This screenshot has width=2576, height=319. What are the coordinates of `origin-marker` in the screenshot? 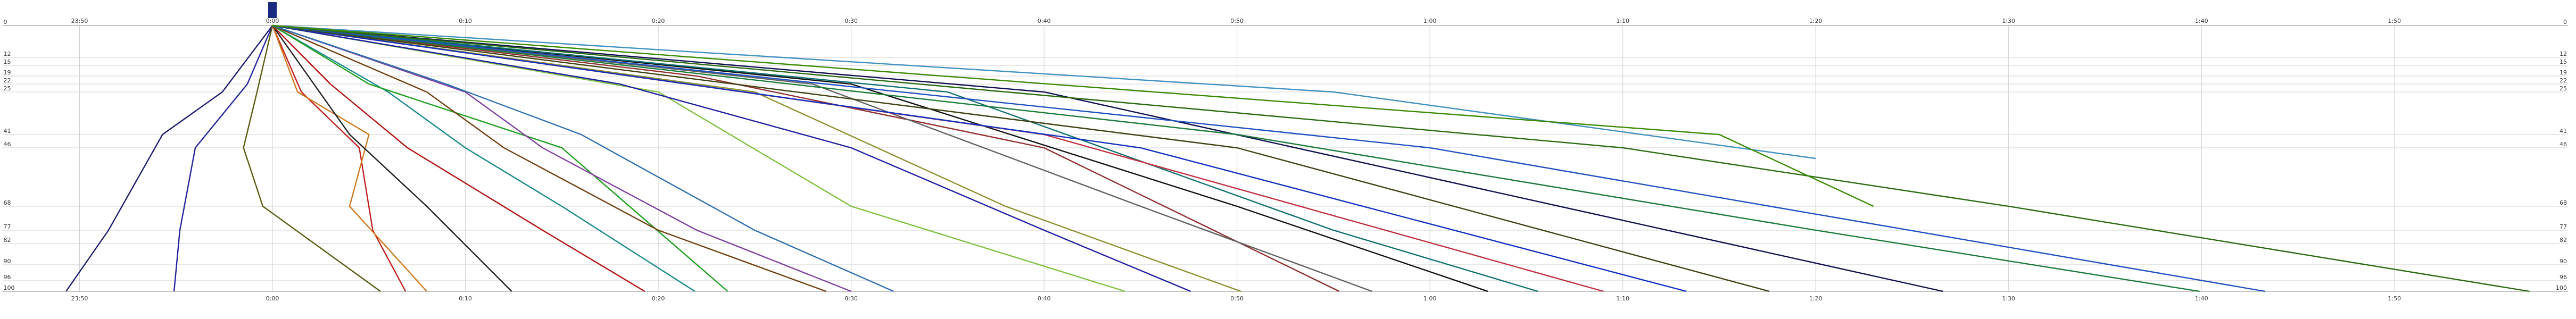 It's located at (272, 10).